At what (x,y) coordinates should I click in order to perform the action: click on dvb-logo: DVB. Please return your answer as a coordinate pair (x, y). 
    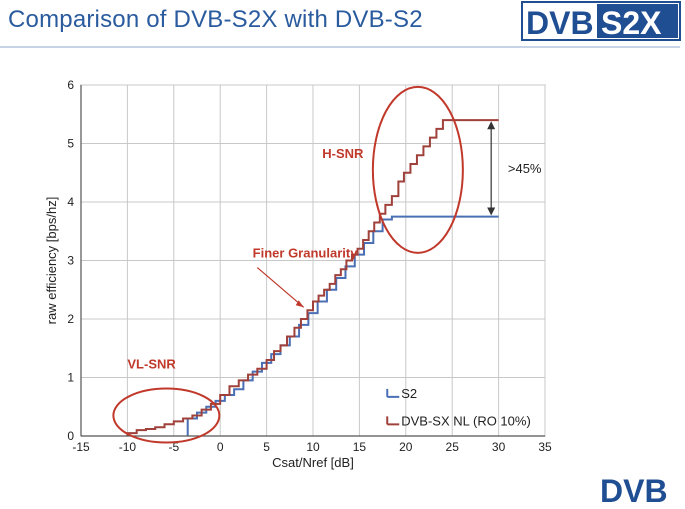
    Looking at the image, I should click on (634, 491).